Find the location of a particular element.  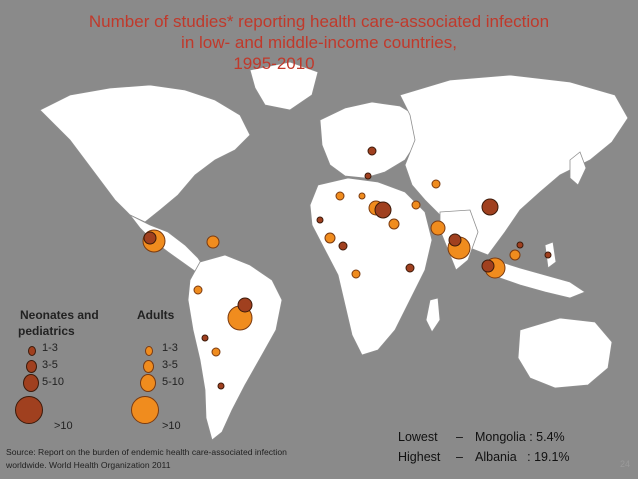

legend-neonates-heading-2: pediatrics is located at coordinates (46, 331).